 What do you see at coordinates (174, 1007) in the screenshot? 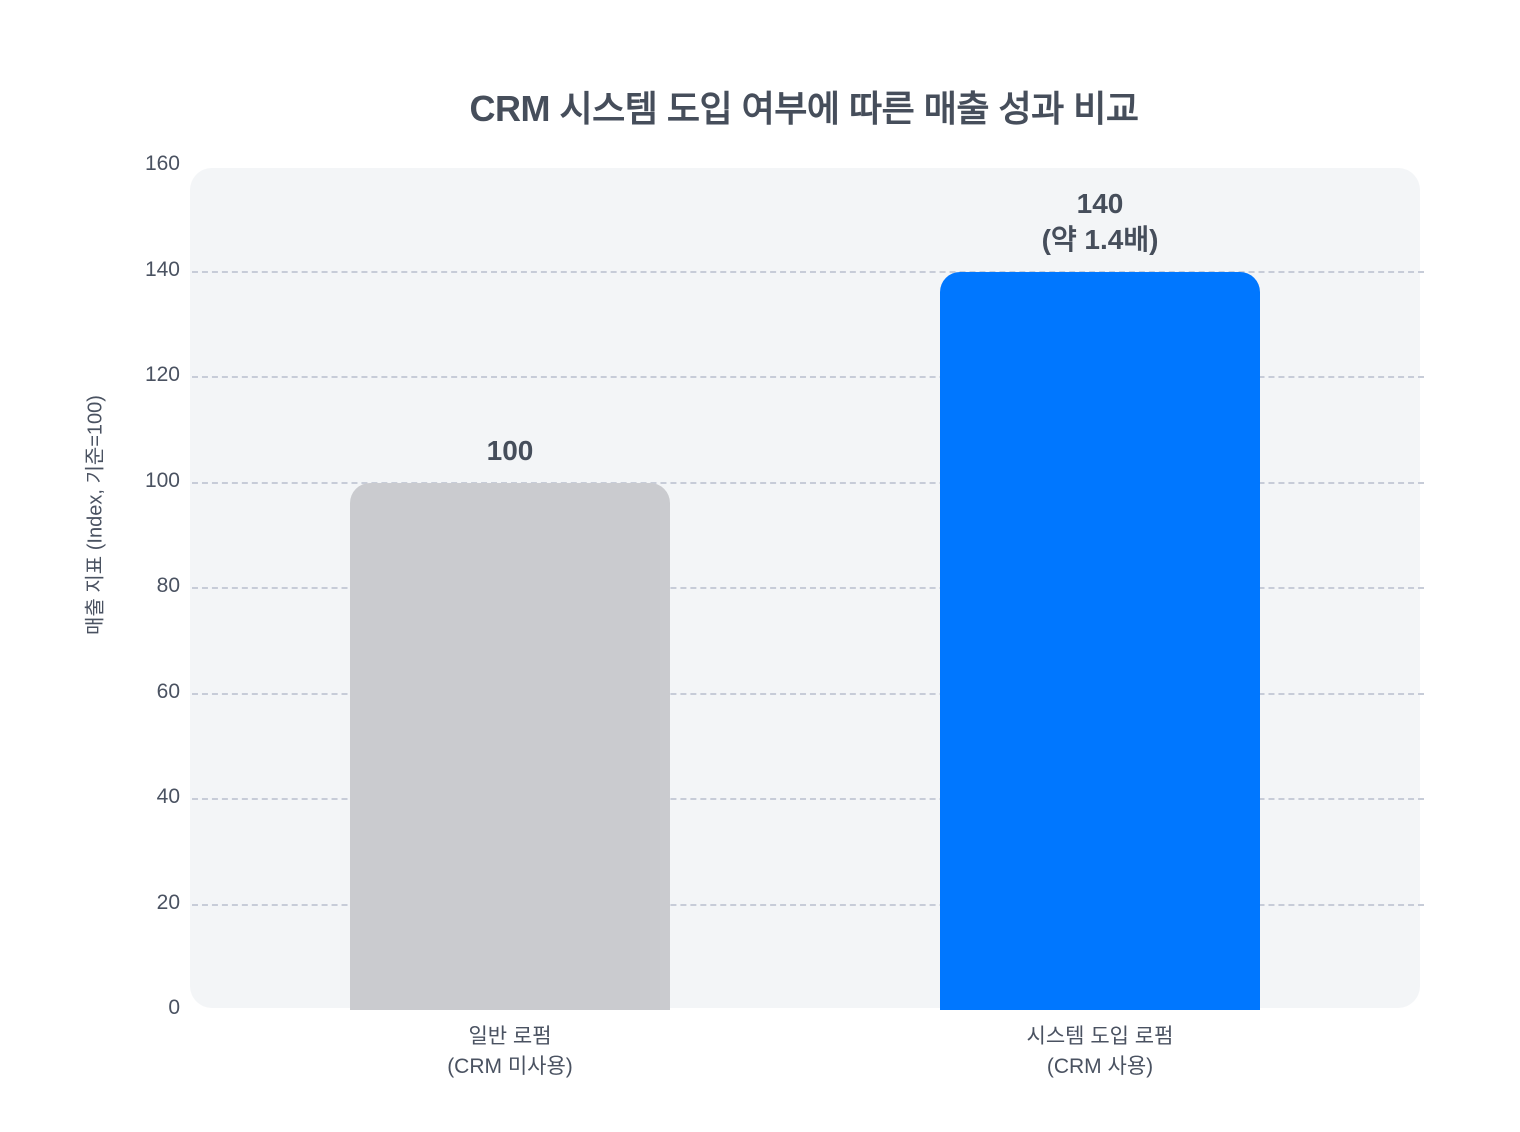
I see `y-tick-label: 0` at bounding box center [174, 1007].